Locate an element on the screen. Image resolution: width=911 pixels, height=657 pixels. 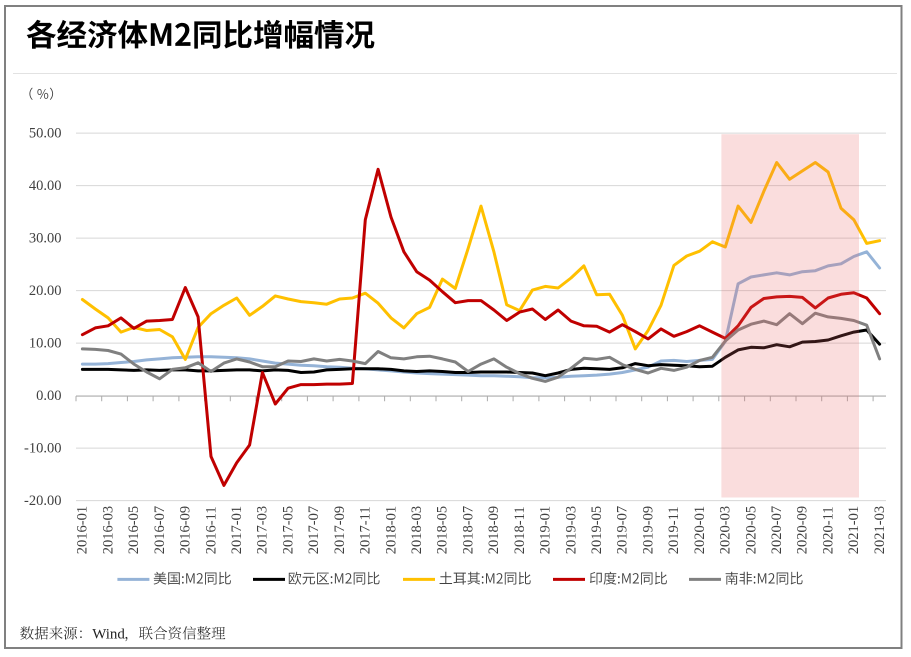
svg-text: 2017-09 is located at coordinates (340, 530).